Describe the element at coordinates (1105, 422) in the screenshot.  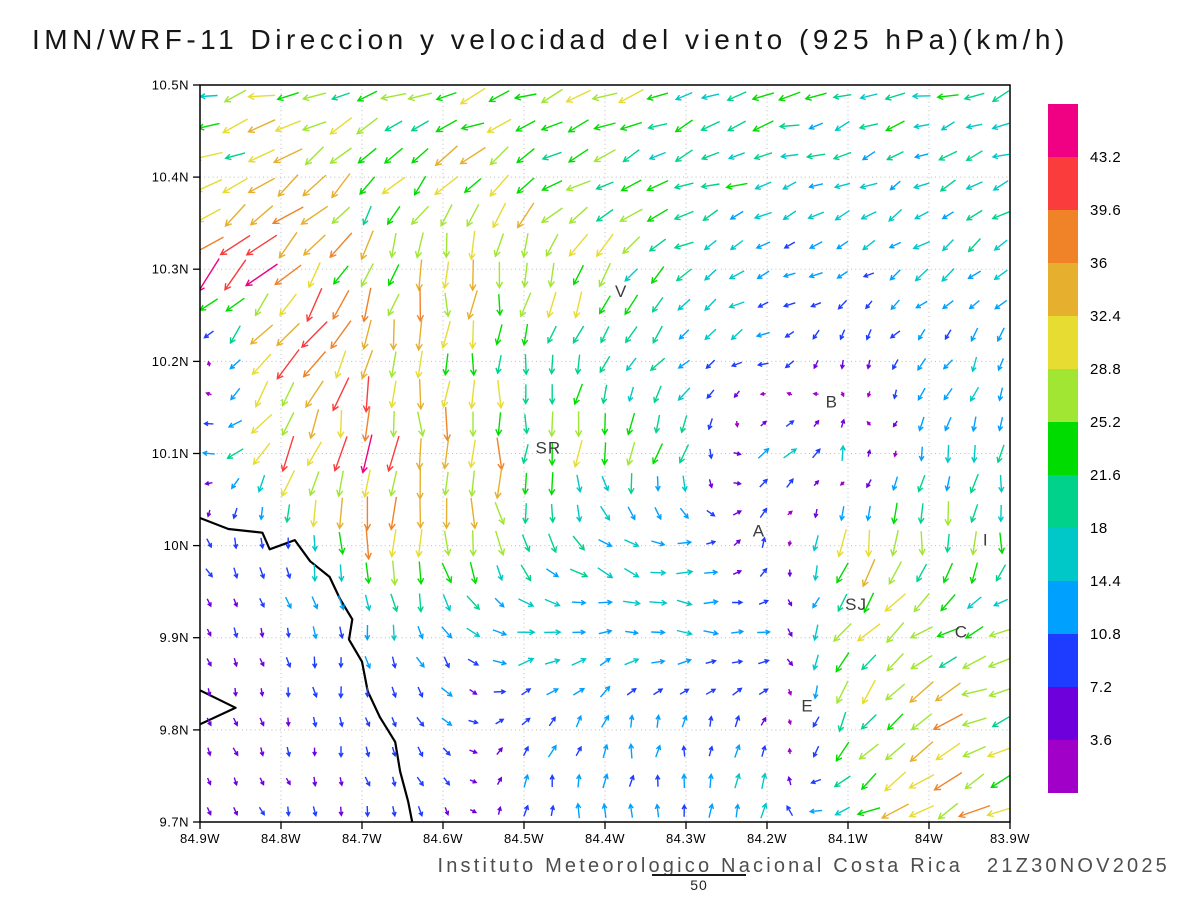
I see `colorbar-label: 25.2` at that location.